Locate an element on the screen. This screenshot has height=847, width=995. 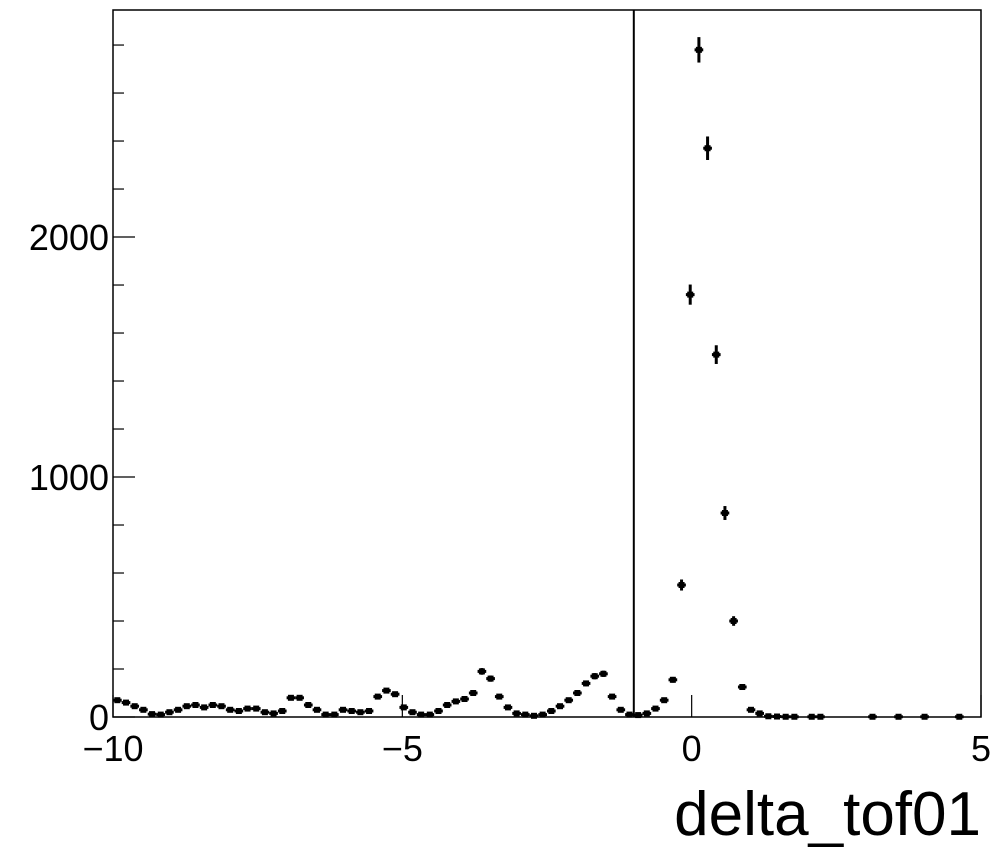
y-tick-label: 0 is located at coordinates (99, 717).